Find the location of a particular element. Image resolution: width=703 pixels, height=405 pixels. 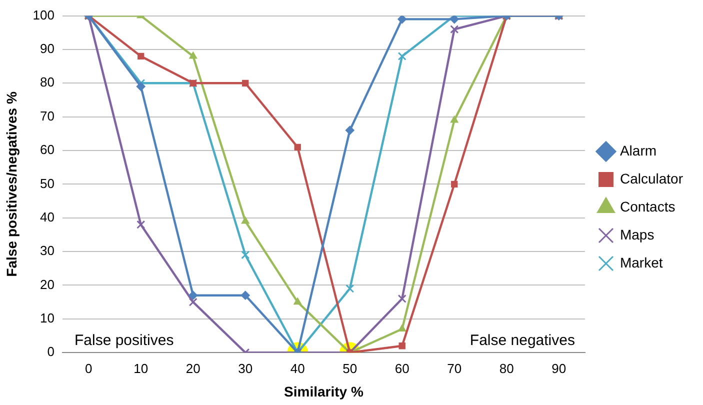

x-tick-label: 80 is located at coordinates (506, 368).